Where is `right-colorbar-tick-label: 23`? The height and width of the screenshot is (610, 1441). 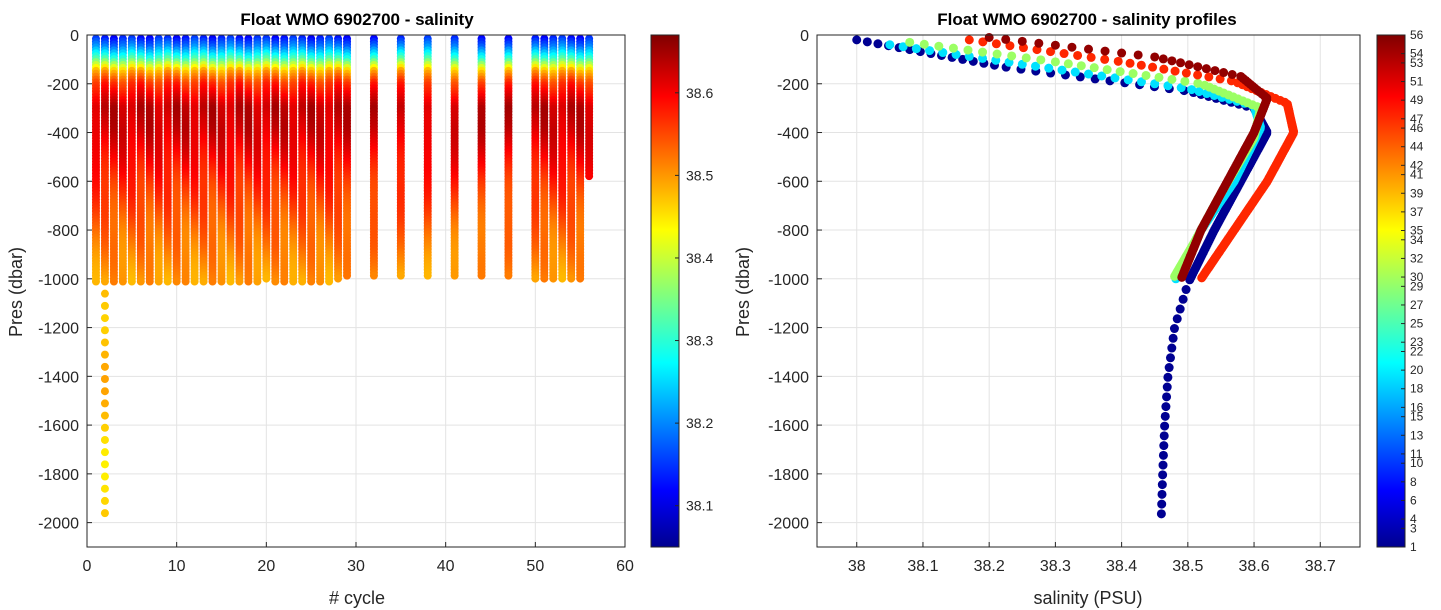 right-colorbar-tick-label: 23 is located at coordinates (1417, 342).